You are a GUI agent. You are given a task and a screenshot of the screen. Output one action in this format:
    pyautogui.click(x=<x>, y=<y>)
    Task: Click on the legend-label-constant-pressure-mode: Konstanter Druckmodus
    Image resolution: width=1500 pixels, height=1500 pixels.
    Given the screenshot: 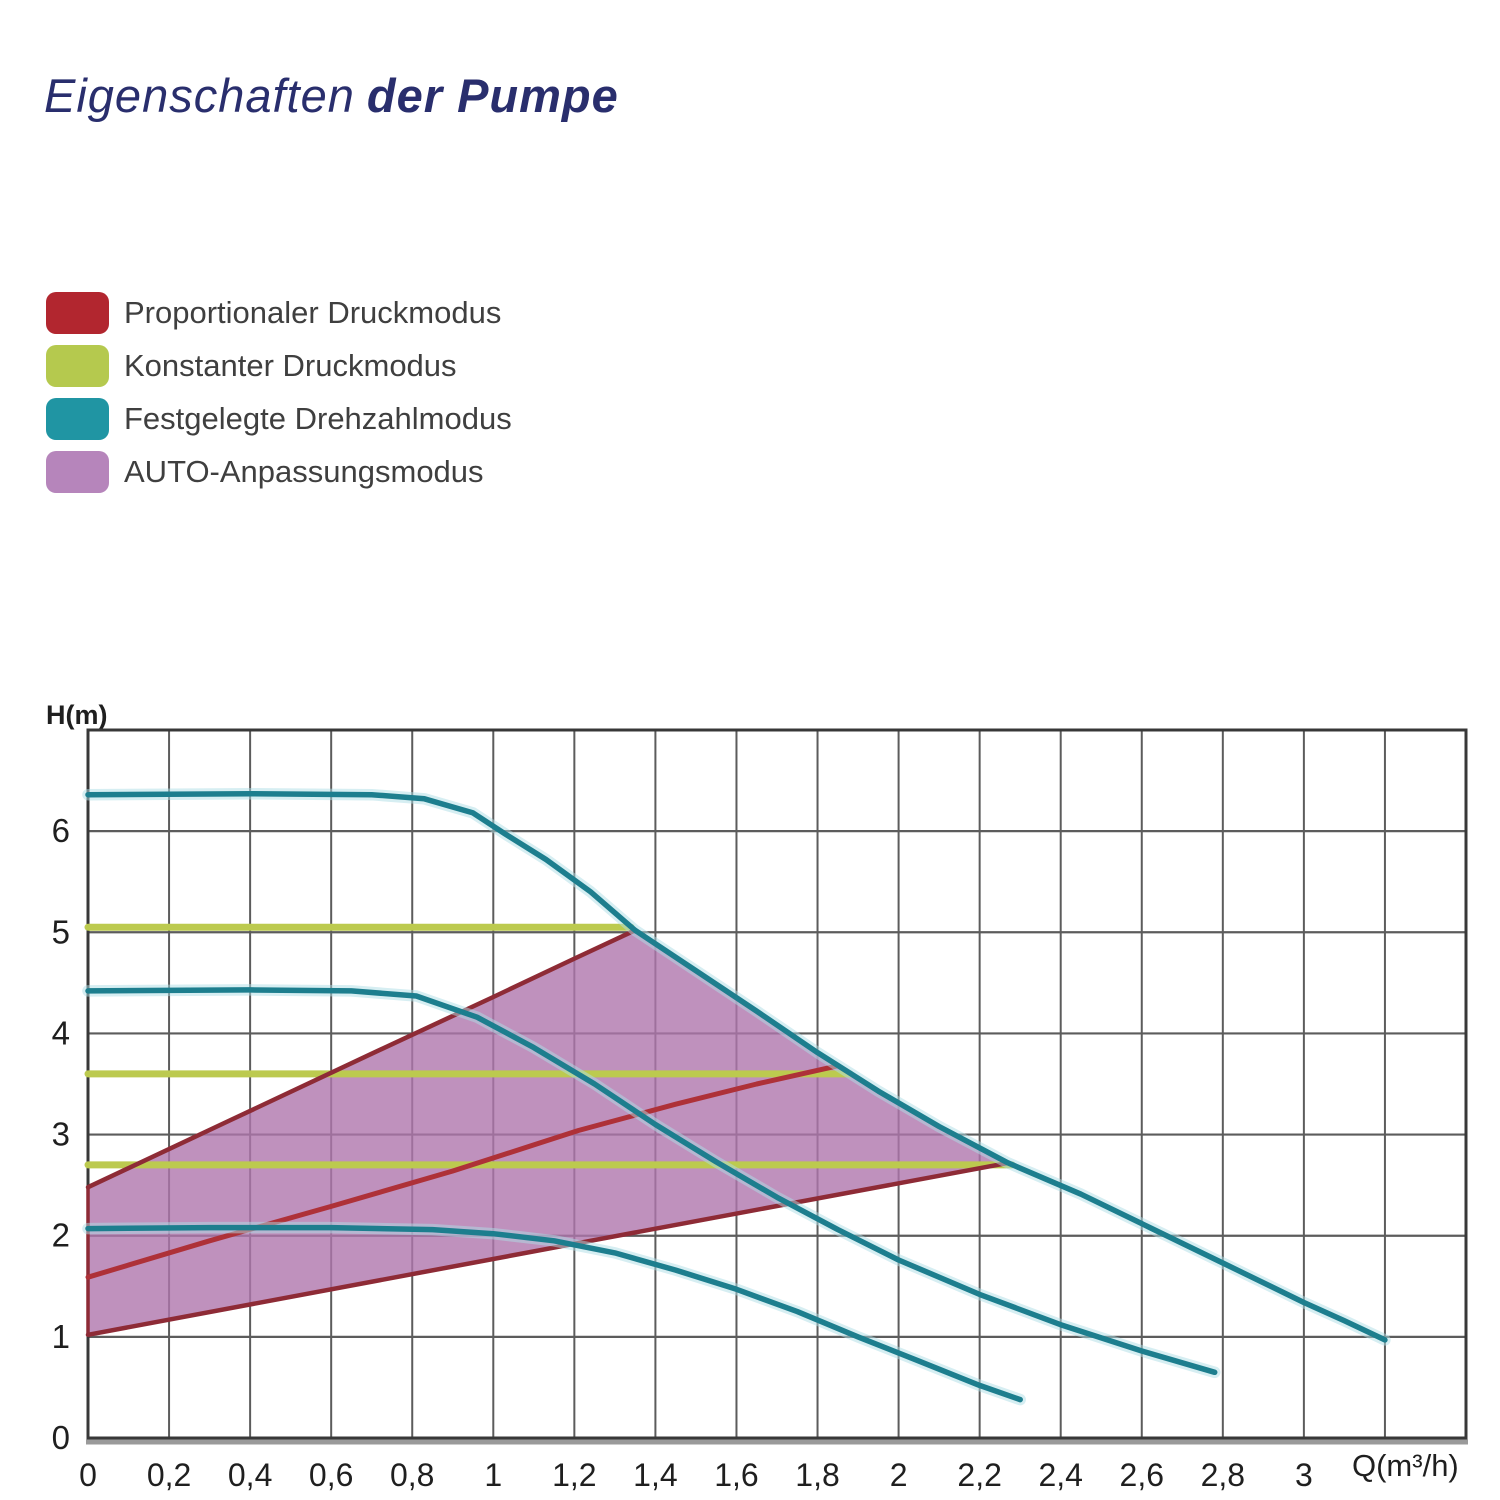 What is the action you would take?
    pyautogui.click(x=290, y=365)
    